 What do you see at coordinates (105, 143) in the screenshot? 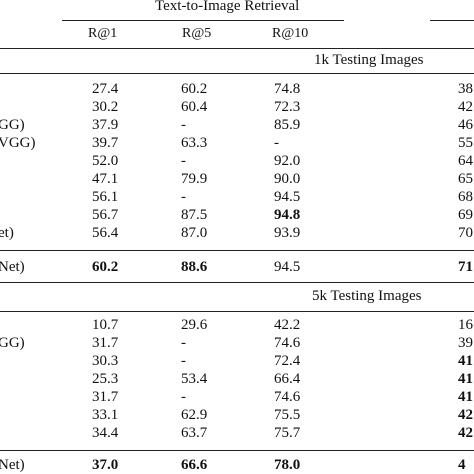
I see `cell-r1: 39.7` at bounding box center [105, 143].